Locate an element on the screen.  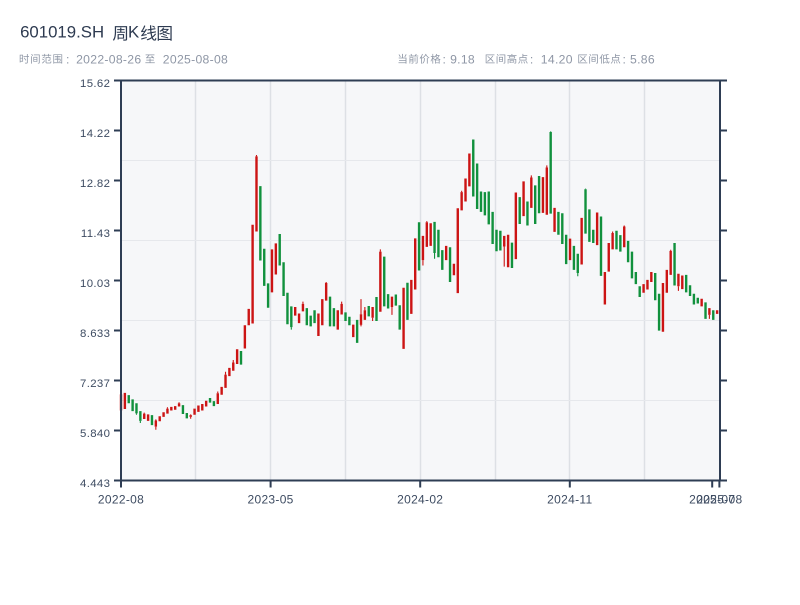
svg-text: 5.86 is located at coordinates (642, 59).